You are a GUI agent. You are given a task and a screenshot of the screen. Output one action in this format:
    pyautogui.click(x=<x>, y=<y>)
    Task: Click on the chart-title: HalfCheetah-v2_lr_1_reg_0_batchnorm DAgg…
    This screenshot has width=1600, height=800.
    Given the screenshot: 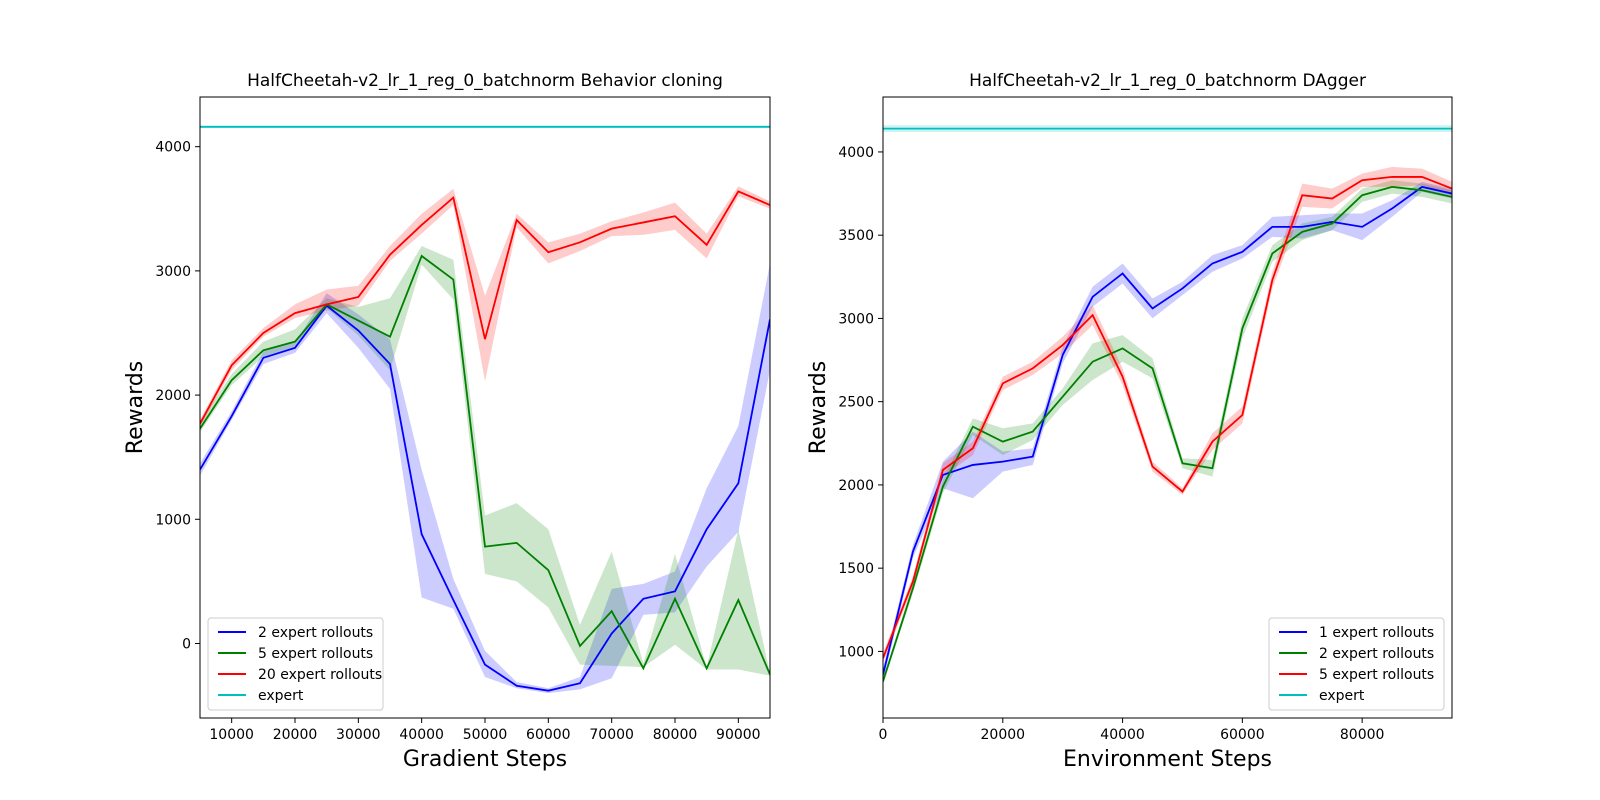 What is the action you would take?
    pyautogui.click(x=1167, y=81)
    